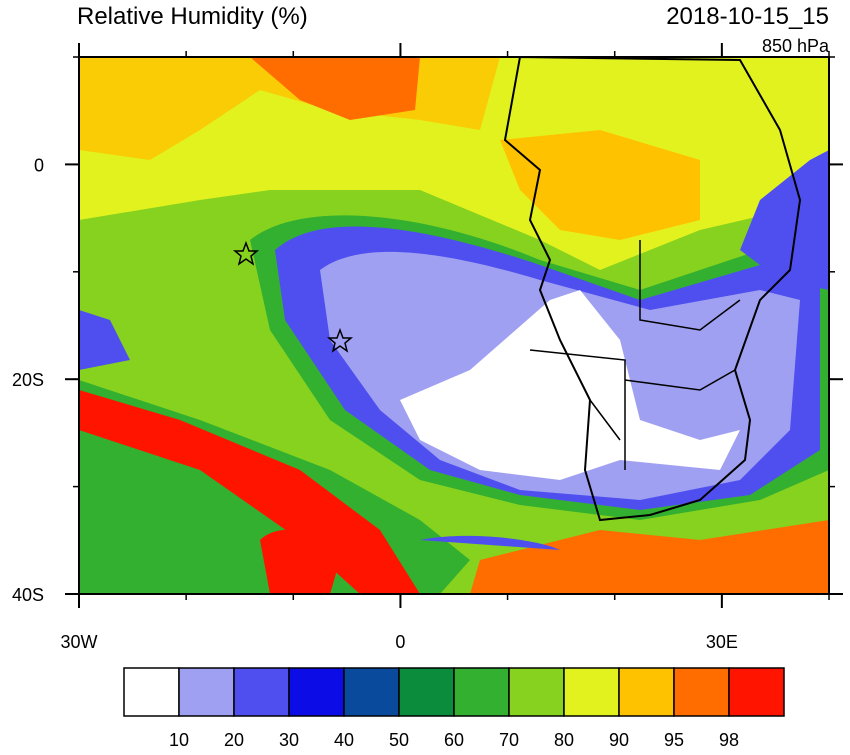  Describe the element at coordinates (649, 557) in the screenshot. I see `field-south` at that location.